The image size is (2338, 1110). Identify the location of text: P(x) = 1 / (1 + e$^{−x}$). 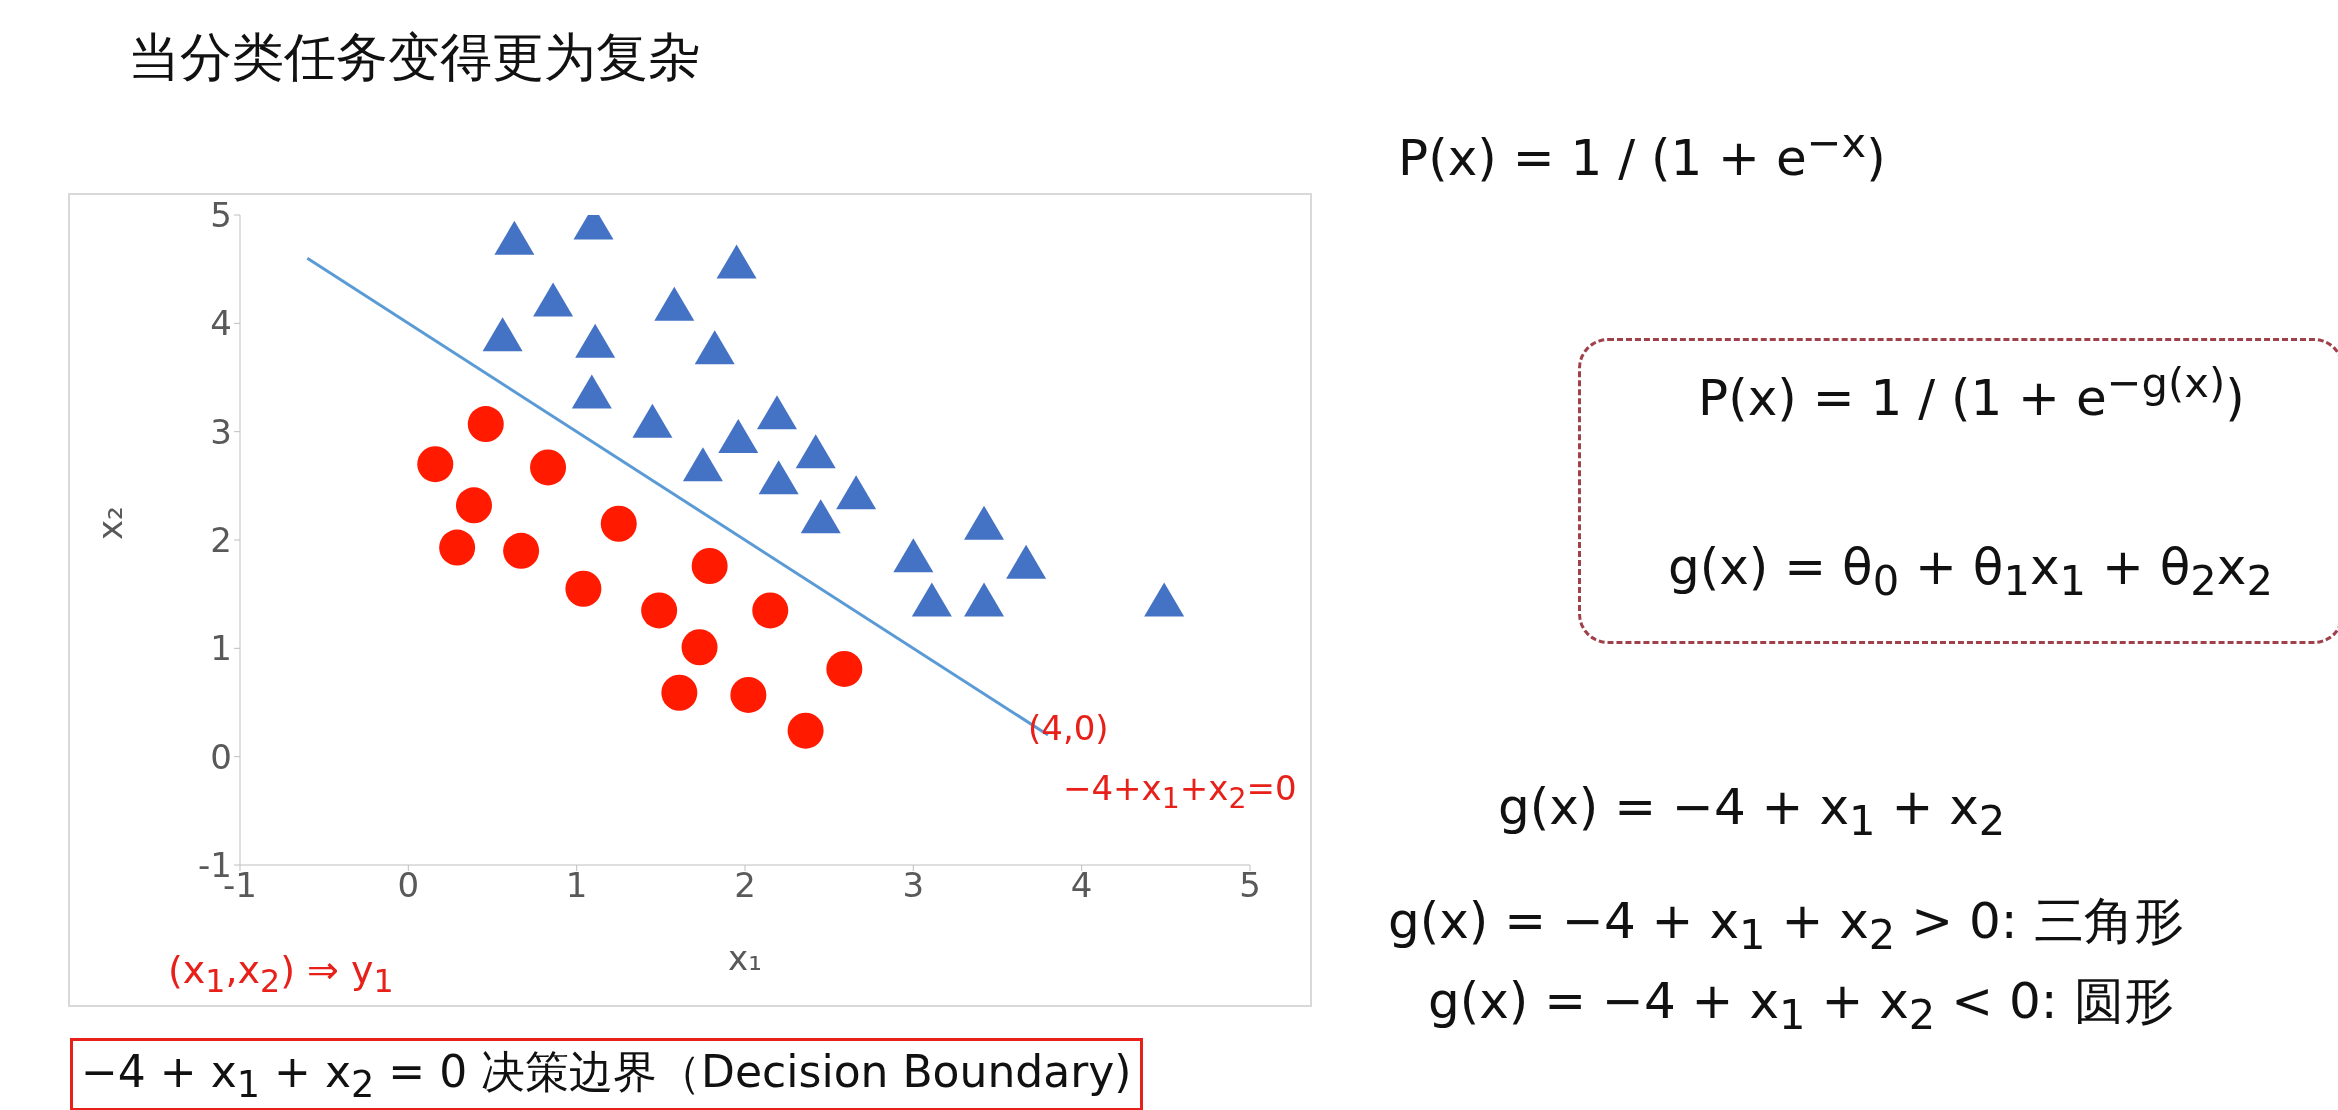
(1642, 152).